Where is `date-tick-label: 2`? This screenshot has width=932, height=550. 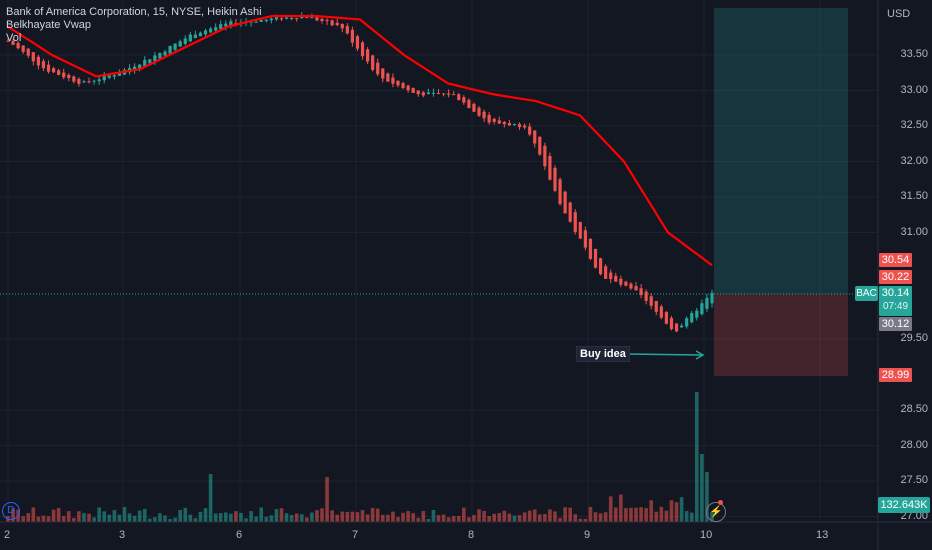 date-tick-label: 2 is located at coordinates (7, 535).